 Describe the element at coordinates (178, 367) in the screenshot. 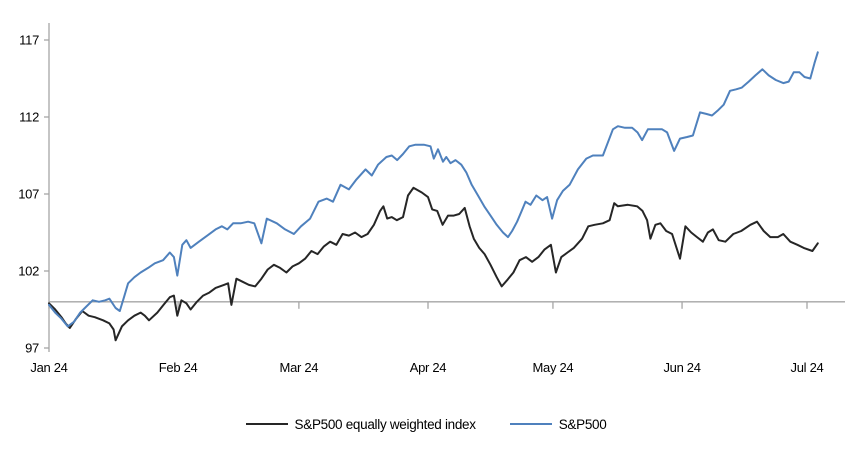

I see `x-tick-label: Feb 24` at that location.